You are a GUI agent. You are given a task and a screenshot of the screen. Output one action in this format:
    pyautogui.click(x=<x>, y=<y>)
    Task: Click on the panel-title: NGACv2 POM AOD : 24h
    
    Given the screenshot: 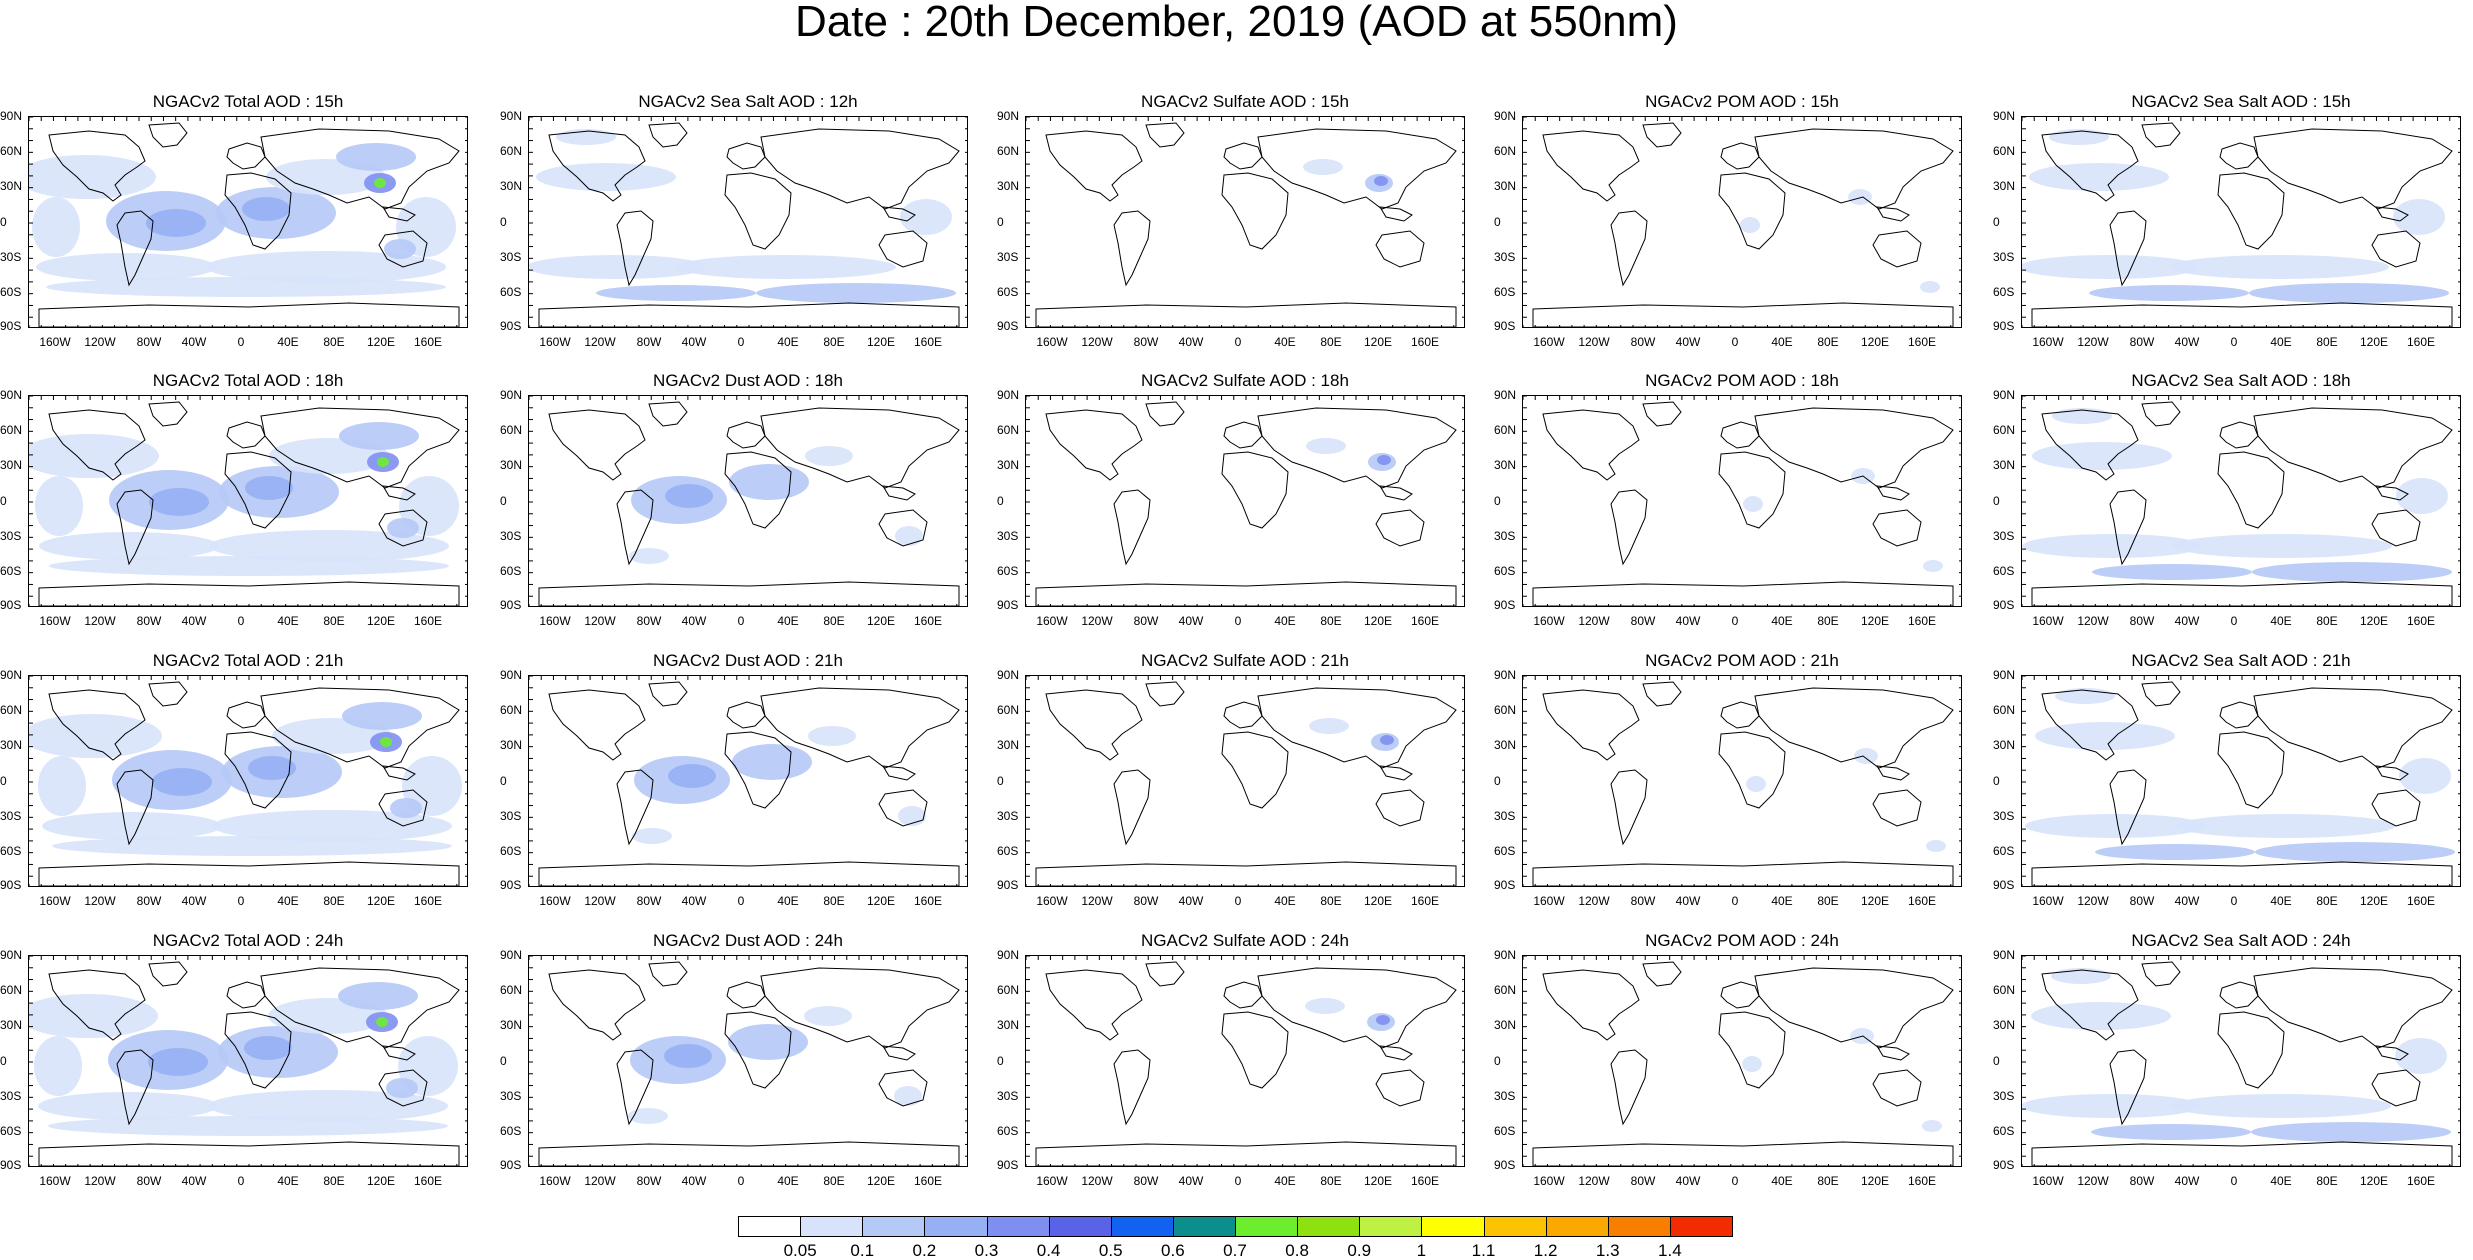 What is the action you would take?
    pyautogui.click(x=1742, y=940)
    